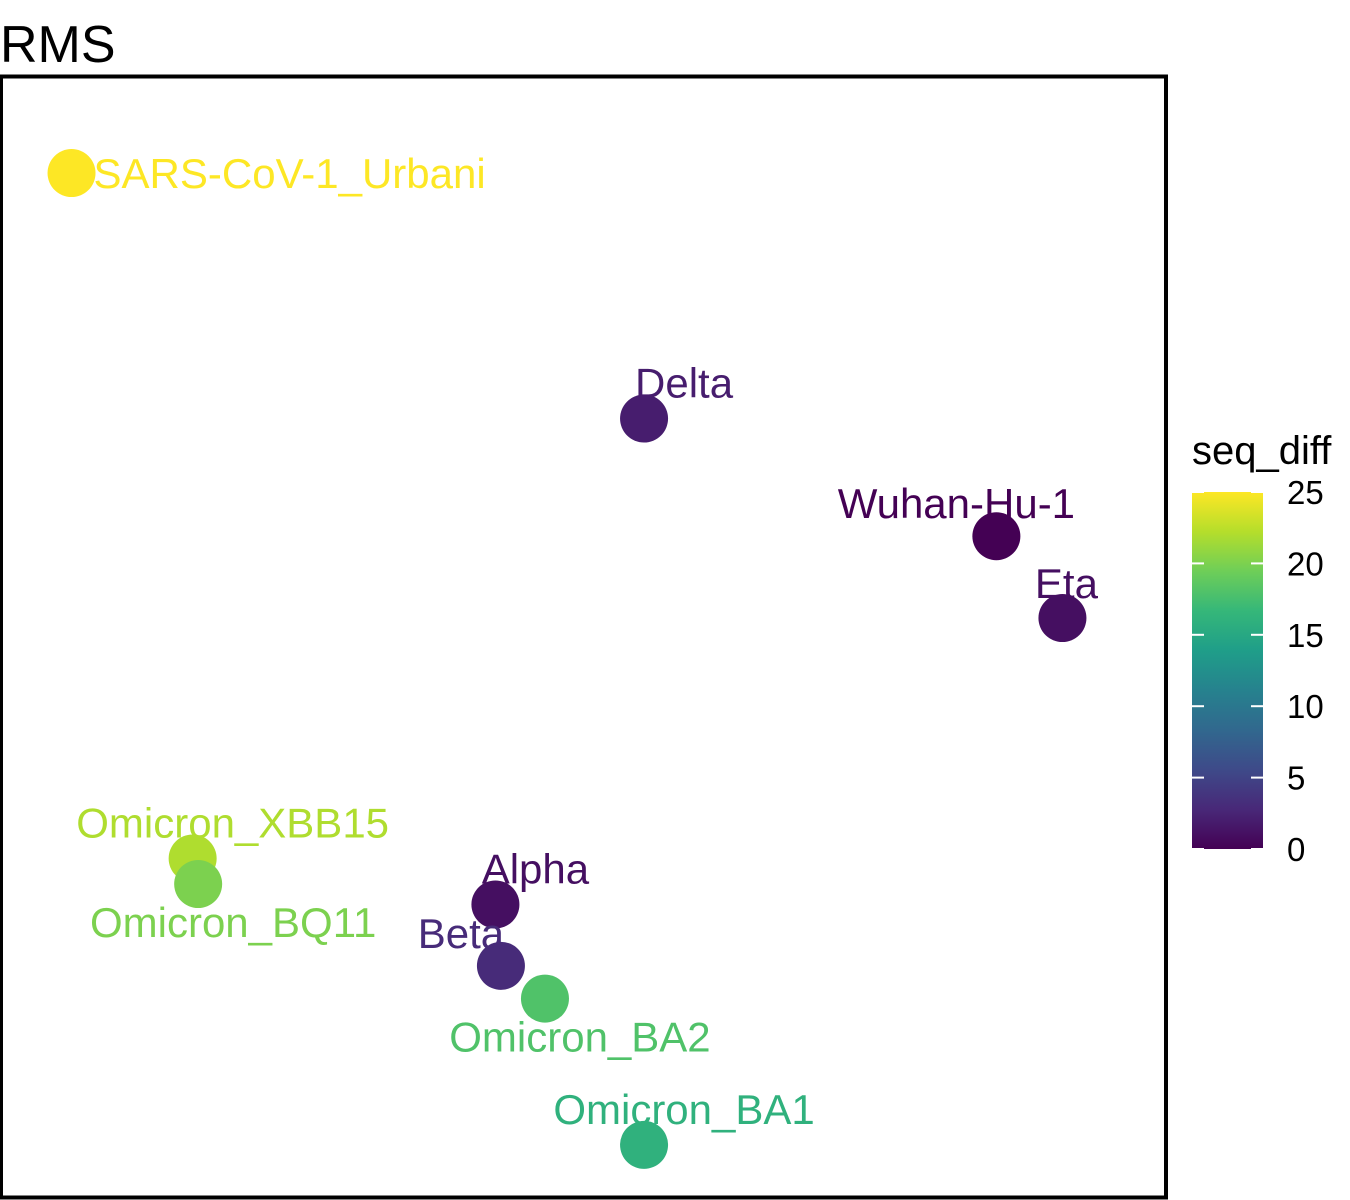 This screenshot has width=1350, height=1200. What do you see at coordinates (233, 922) in the screenshot?
I see `point-label-omicron_bq11: Omicron_BQ11` at bounding box center [233, 922].